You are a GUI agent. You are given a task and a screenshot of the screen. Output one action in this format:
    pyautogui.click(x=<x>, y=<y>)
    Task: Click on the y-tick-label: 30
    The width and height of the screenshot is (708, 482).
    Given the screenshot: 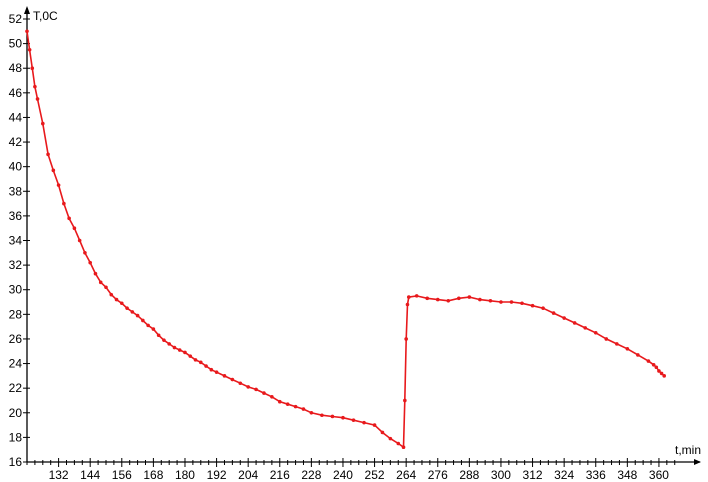 What is the action you would take?
    pyautogui.click(x=16, y=290)
    